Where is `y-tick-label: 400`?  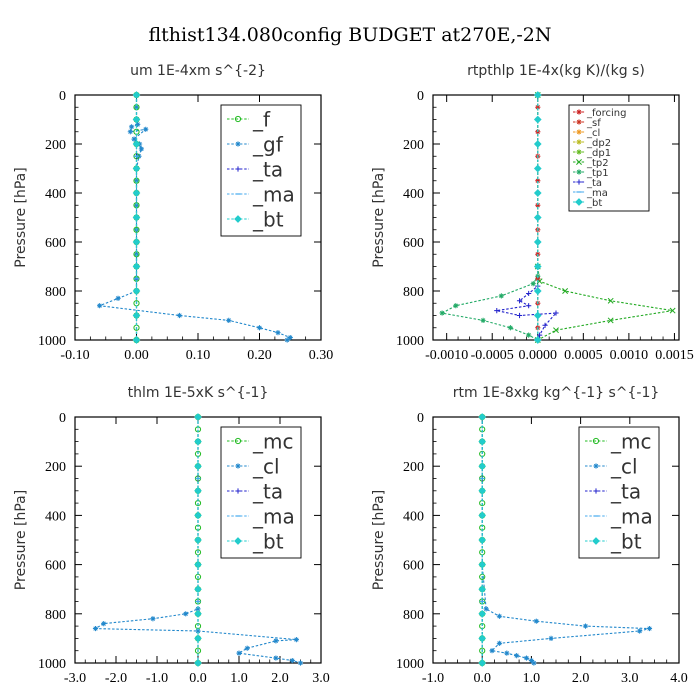 y-tick-label: 400 is located at coordinates (413, 516).